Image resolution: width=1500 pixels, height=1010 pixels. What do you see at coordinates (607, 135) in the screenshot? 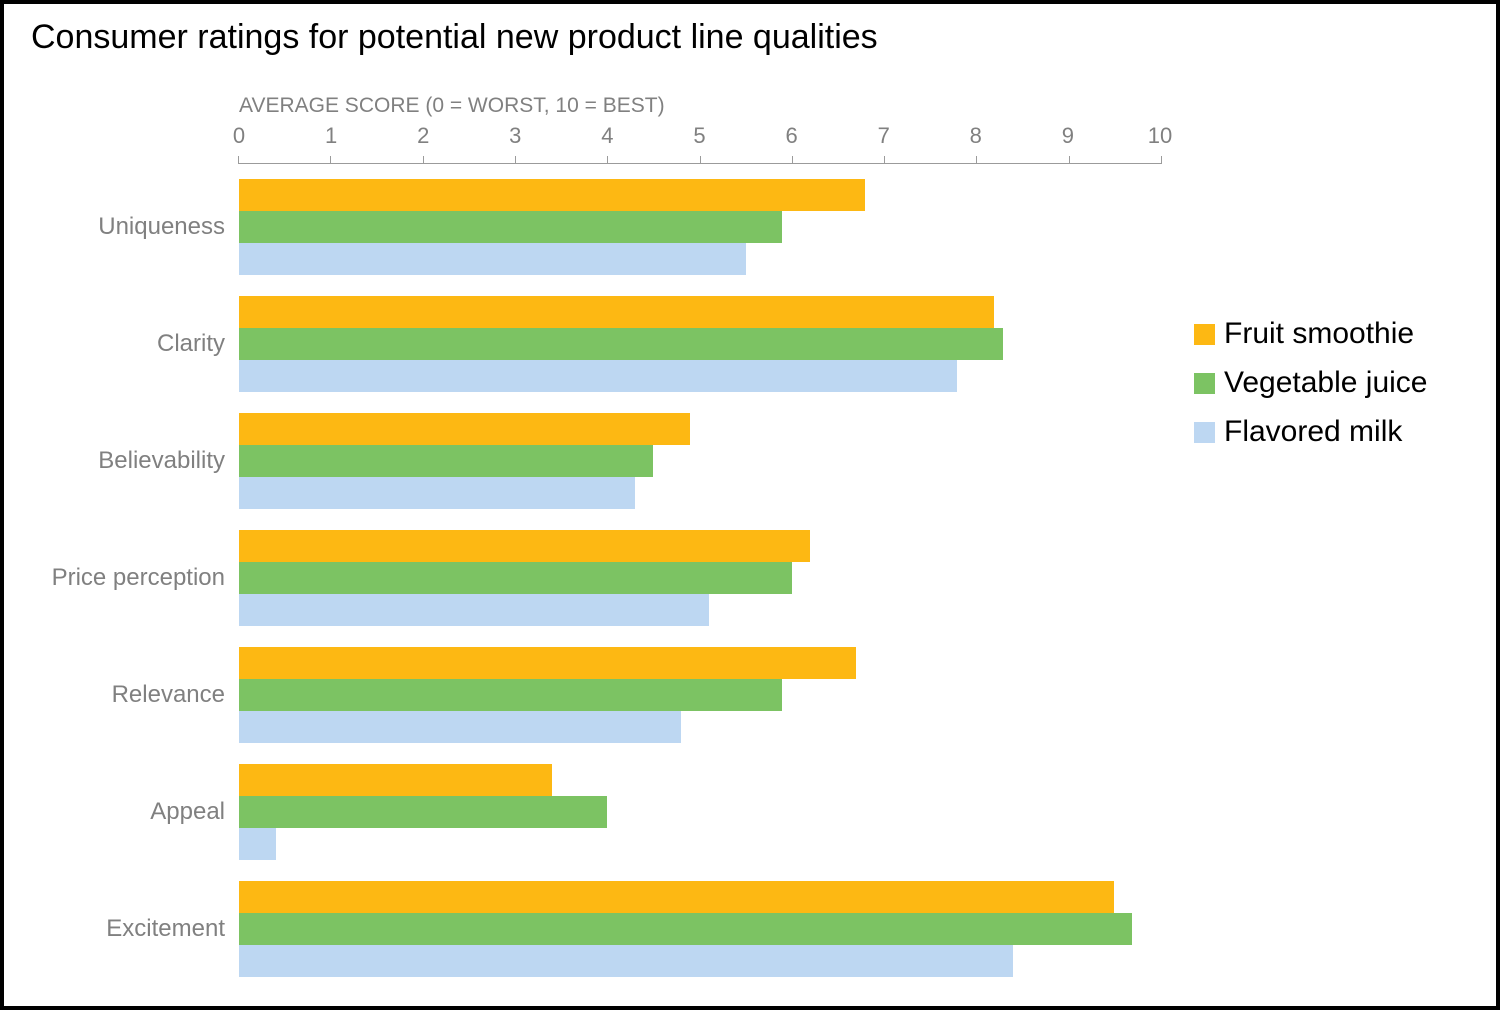
I see `tick-label: 4` at bounding box center [607, 135].